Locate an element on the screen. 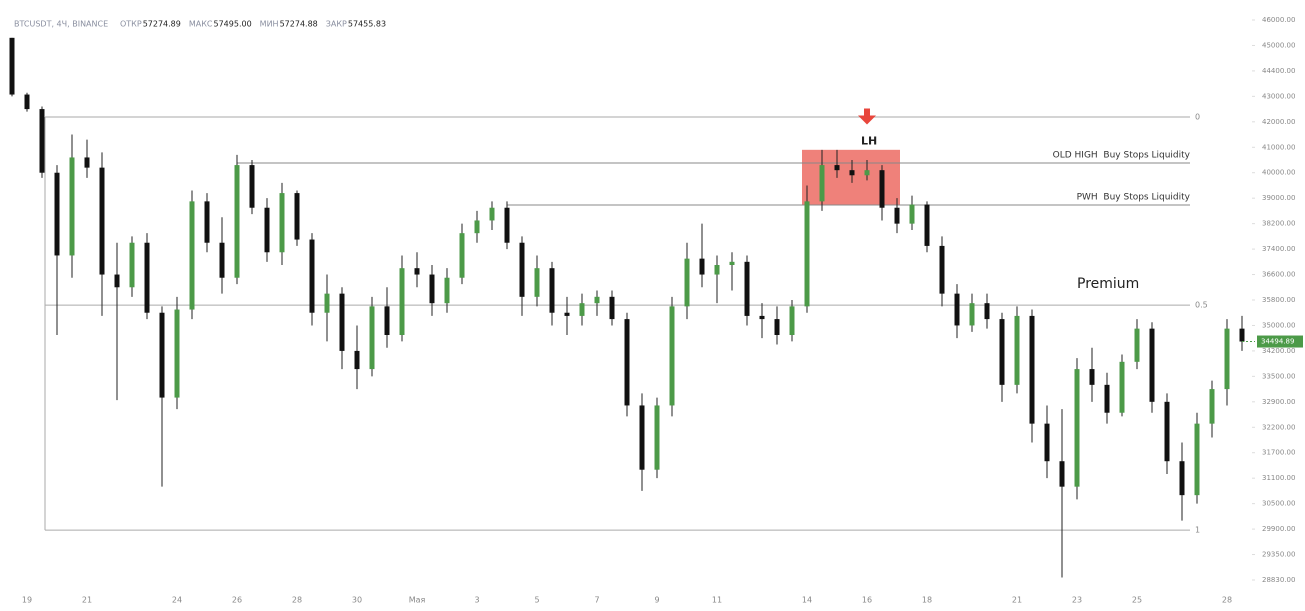  annotation: LH is located at coordinates (869, 140).